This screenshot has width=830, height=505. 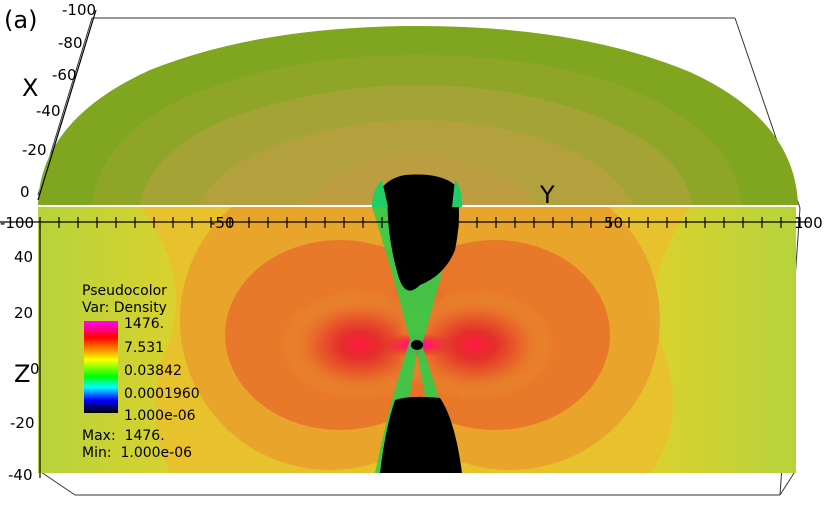 I want to click on legend-max: Max: 1476., so click(x=123, y=436).